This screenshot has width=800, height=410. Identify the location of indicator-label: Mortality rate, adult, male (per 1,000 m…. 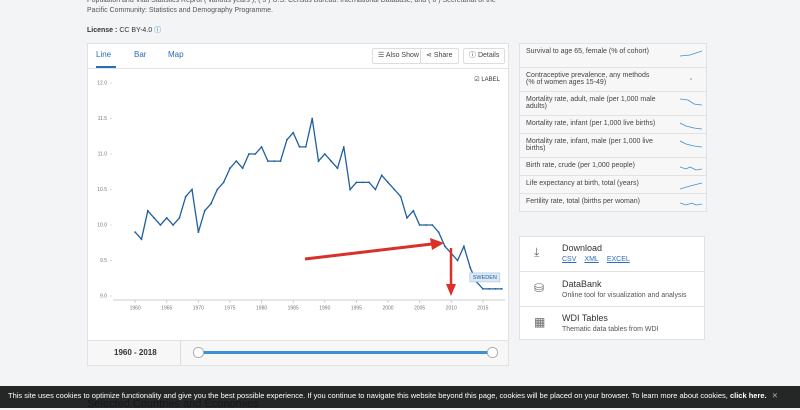
(591, 103).